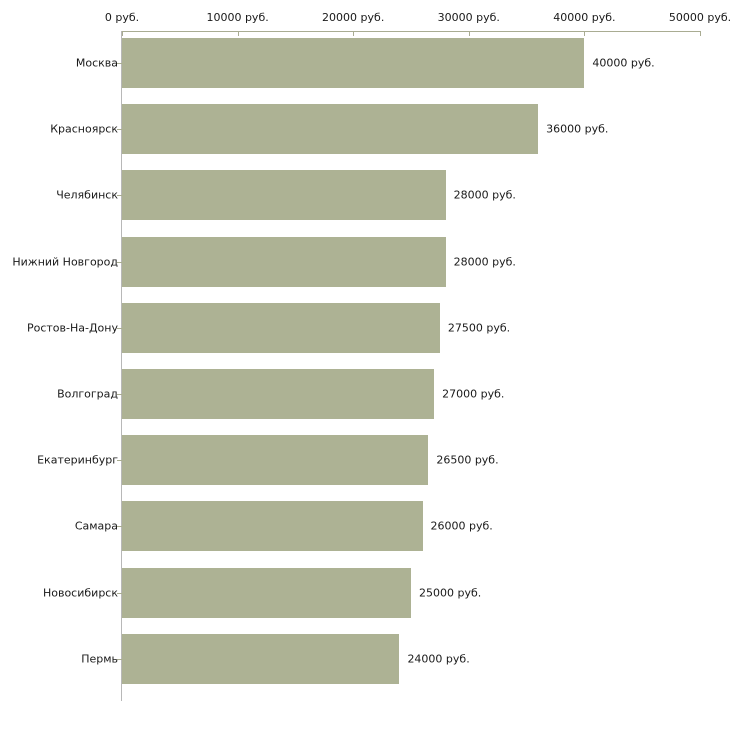  What do you see at coordinates (584, 17) in the screenshot?
I see `x-axis-tick-label: 40000 руб.` at bounding box center [584, 17].